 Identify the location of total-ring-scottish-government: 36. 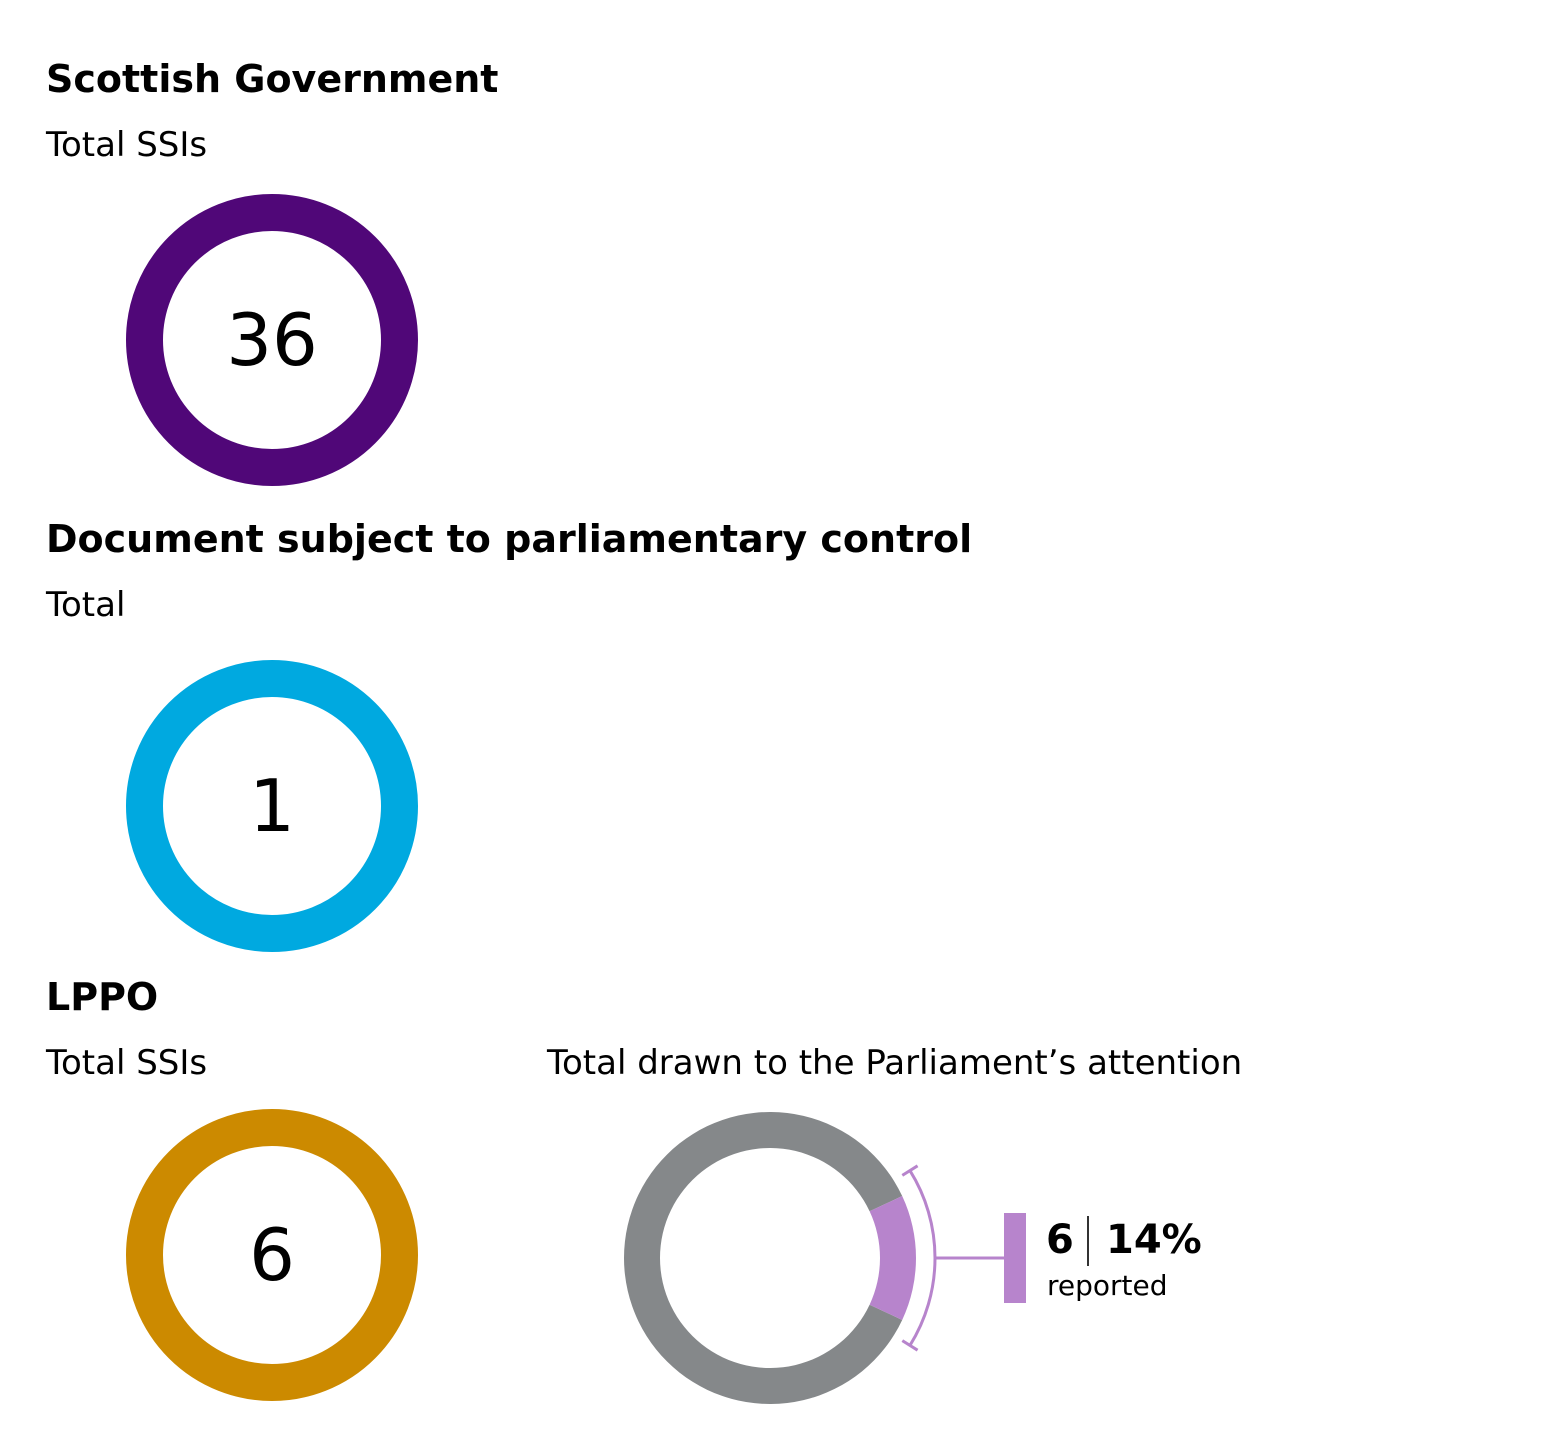
(272, 340).